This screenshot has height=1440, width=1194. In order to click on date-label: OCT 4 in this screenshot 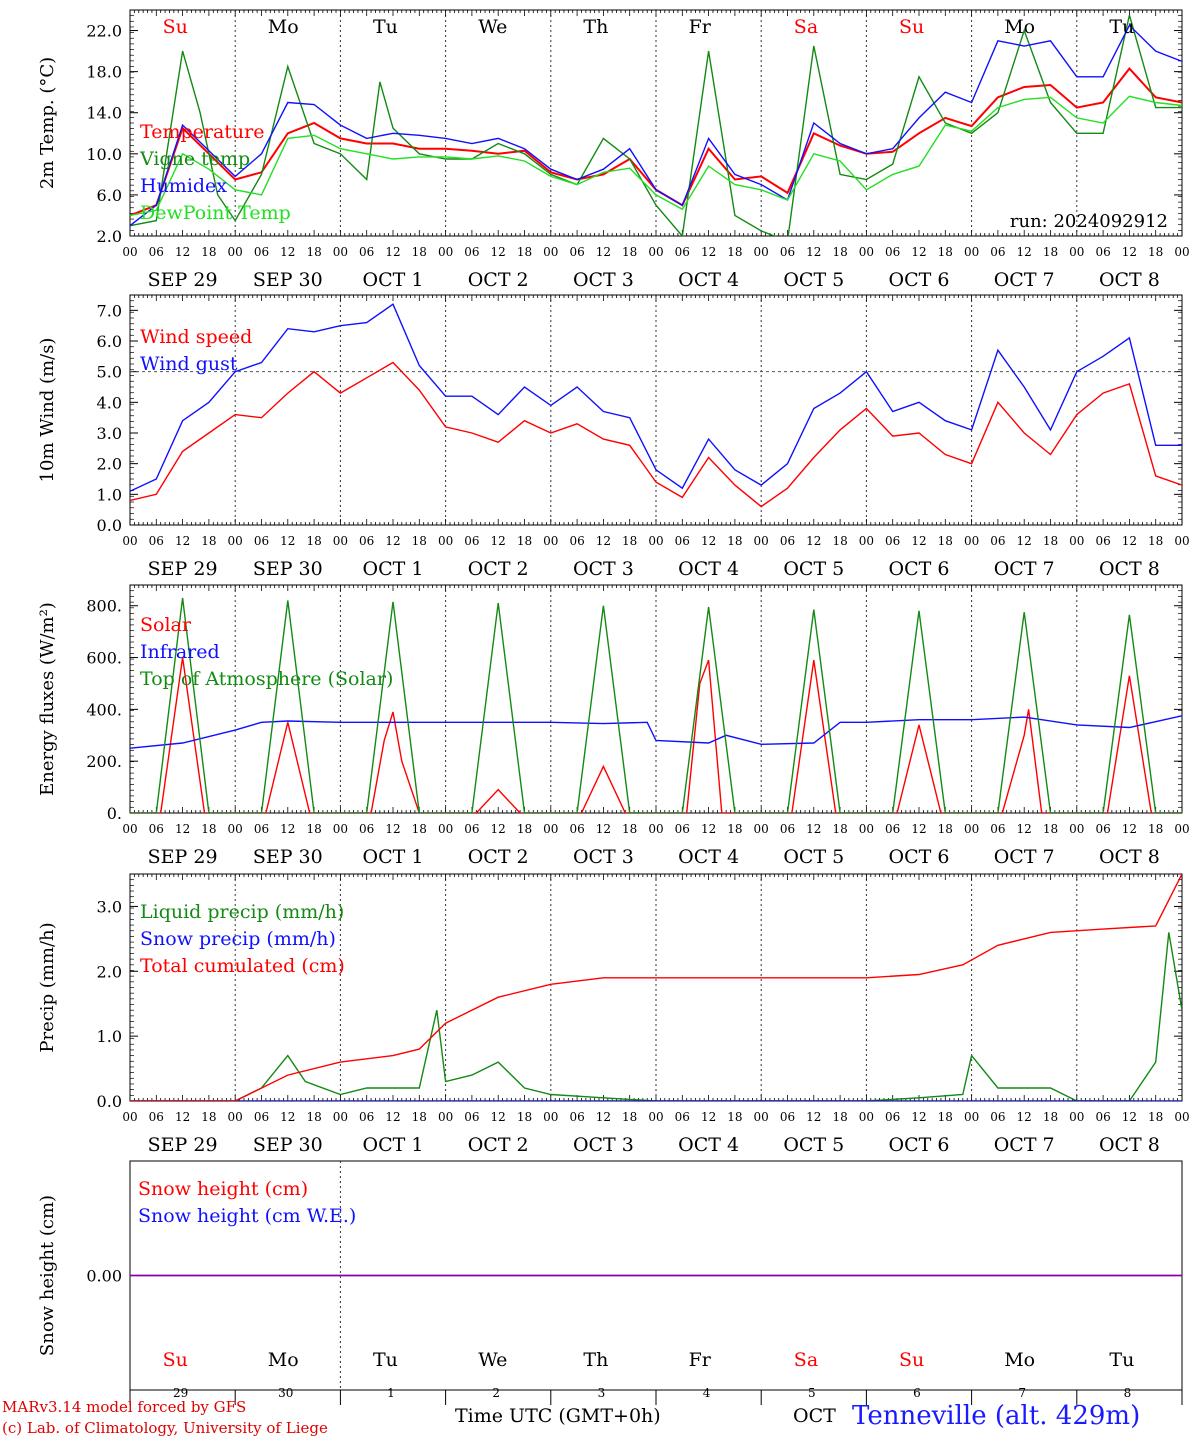, I will do `click(708, 857)`.